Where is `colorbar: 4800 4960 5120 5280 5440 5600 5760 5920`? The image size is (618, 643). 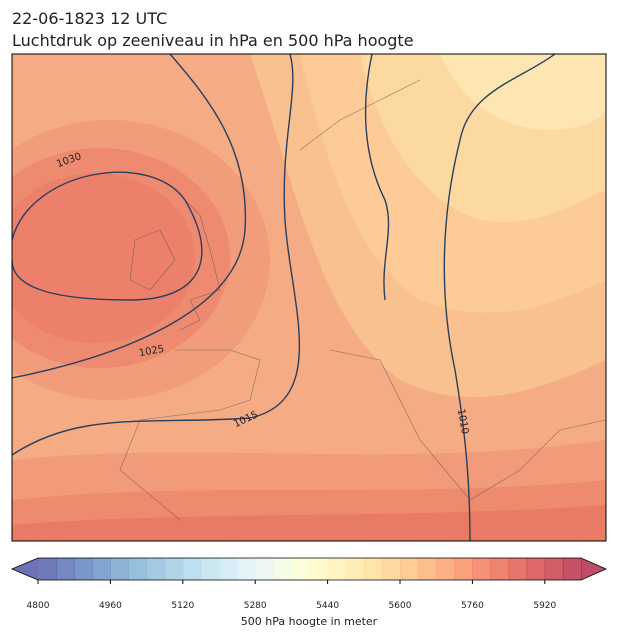 colorbar: 4800 4960 5120 5280 5440 5600 5760 5920 is located at coordinates (308, 584).